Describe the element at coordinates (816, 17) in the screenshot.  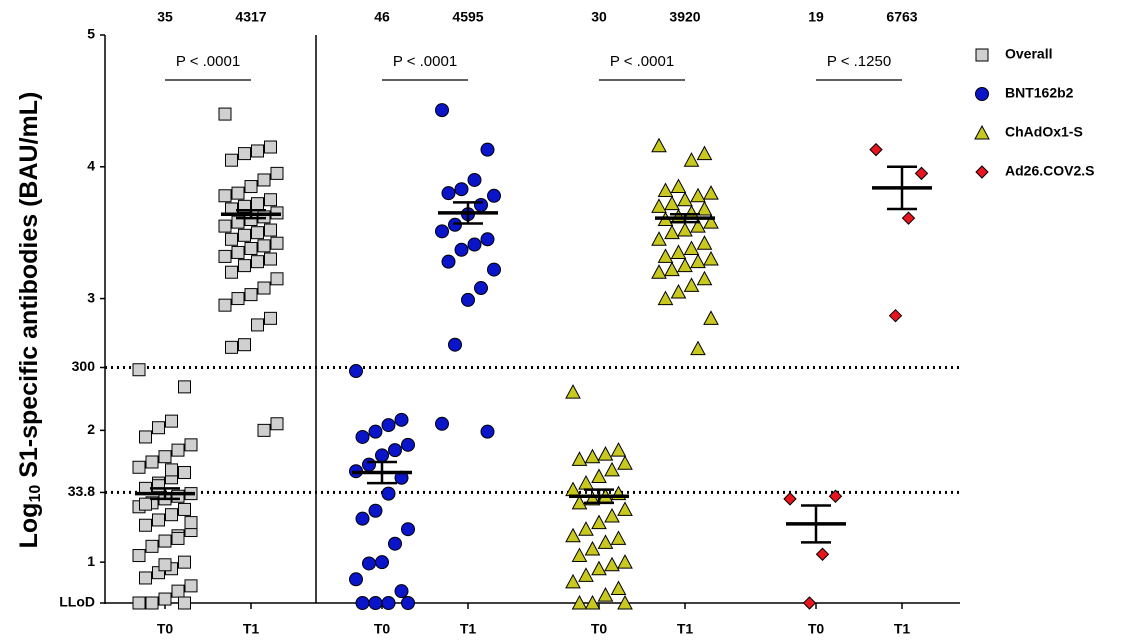
I see `top-value: 19` at that location.